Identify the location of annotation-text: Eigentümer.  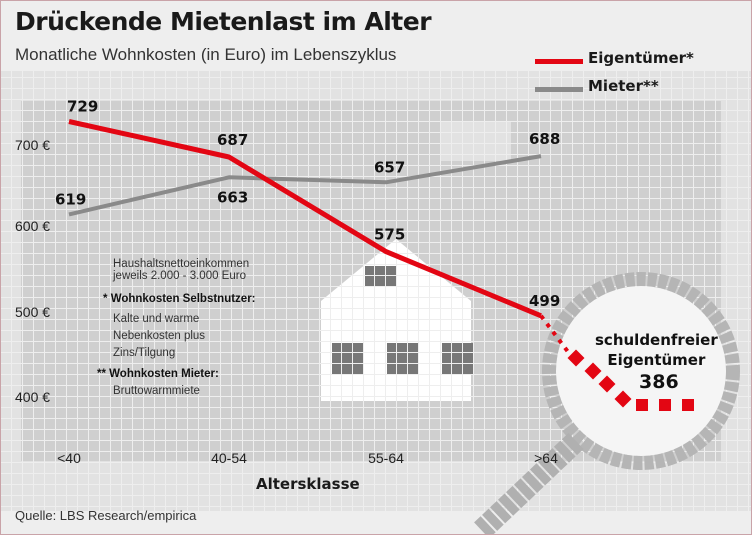
(656, 360).